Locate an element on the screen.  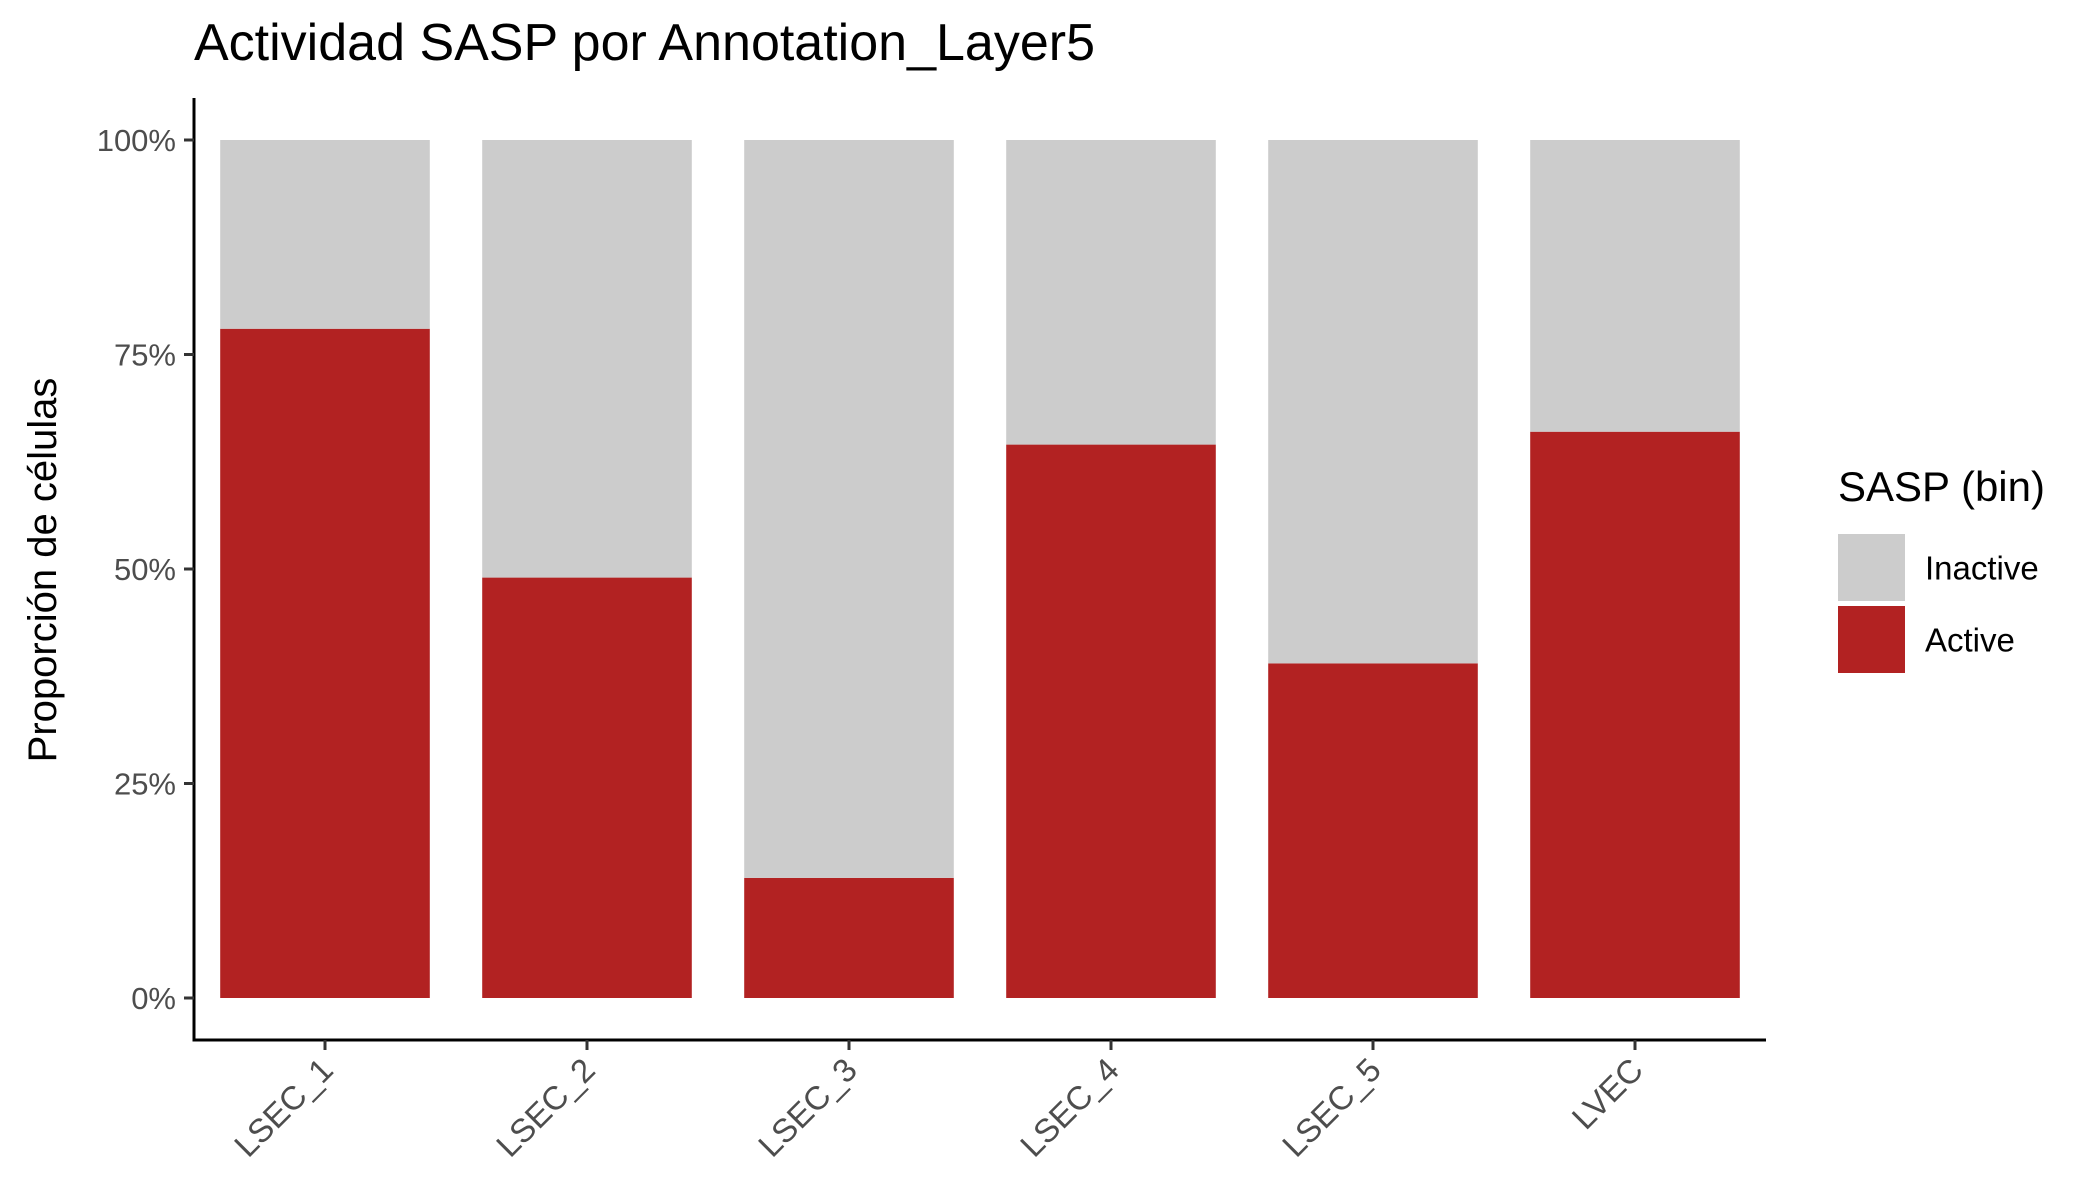
y-tick-label: 75% is located at coordinates (145, 355).